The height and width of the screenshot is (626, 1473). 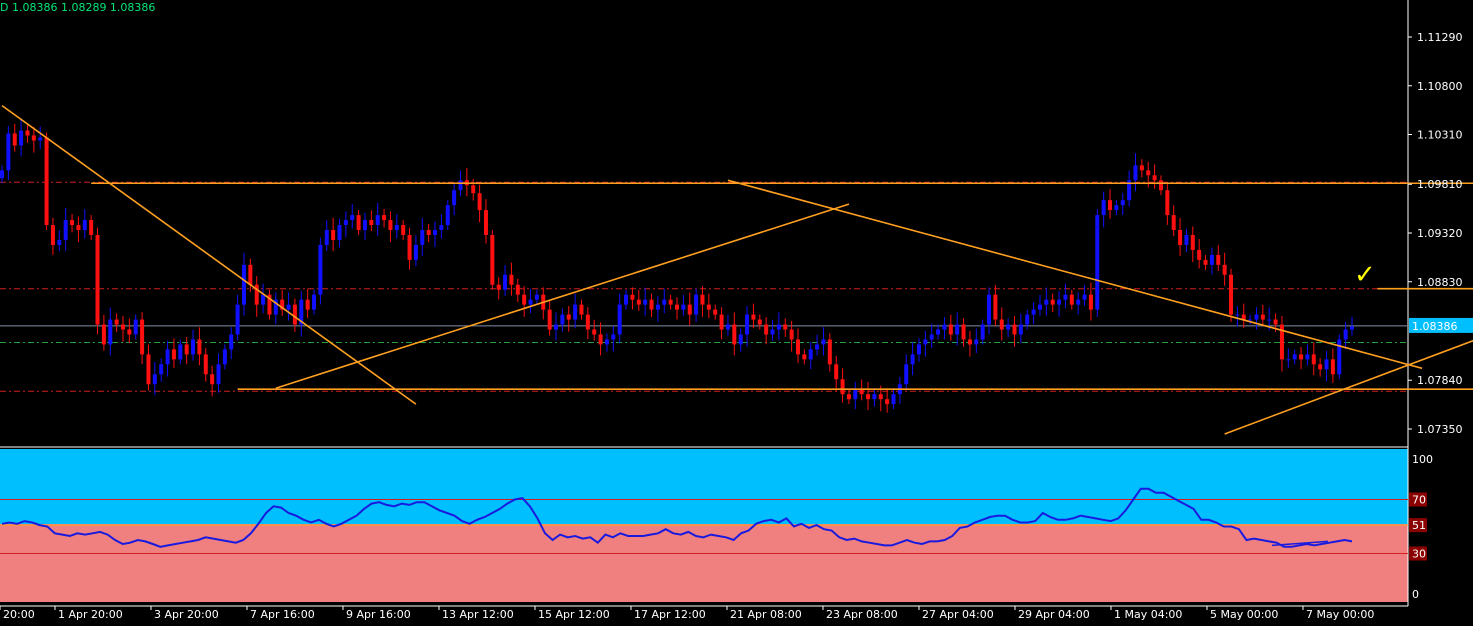 I want to click on rsi-tick-label: 100, so click(x=1422, y=459).